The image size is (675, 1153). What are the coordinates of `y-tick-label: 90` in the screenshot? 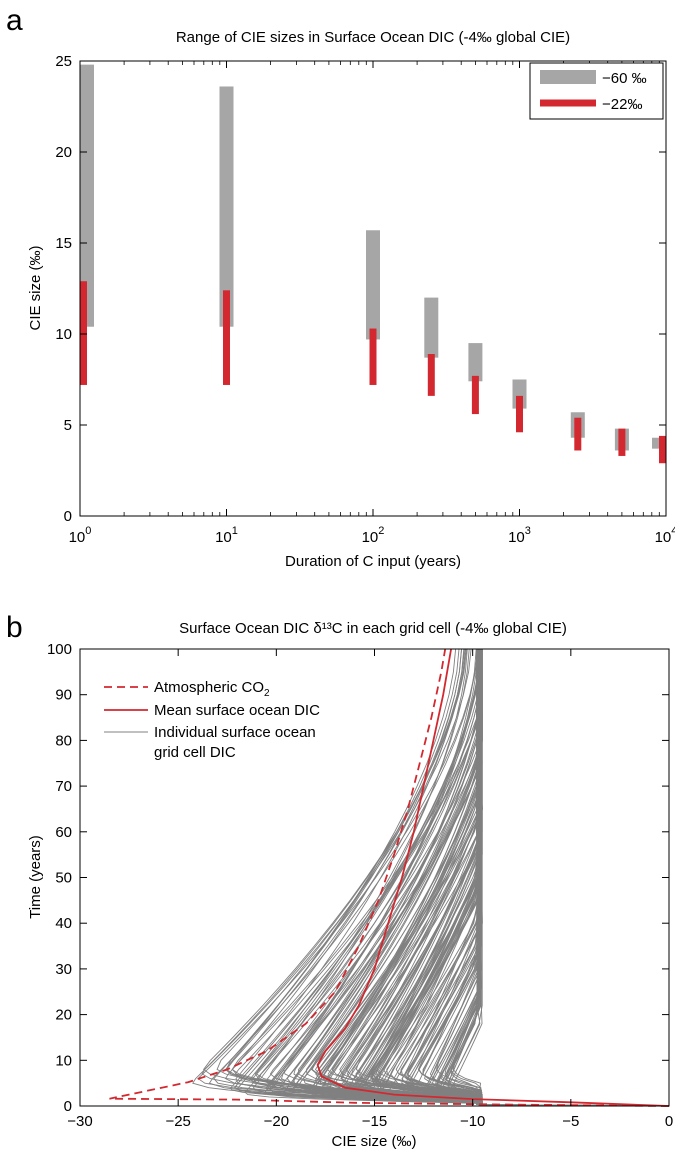 It's located at (63, 695).